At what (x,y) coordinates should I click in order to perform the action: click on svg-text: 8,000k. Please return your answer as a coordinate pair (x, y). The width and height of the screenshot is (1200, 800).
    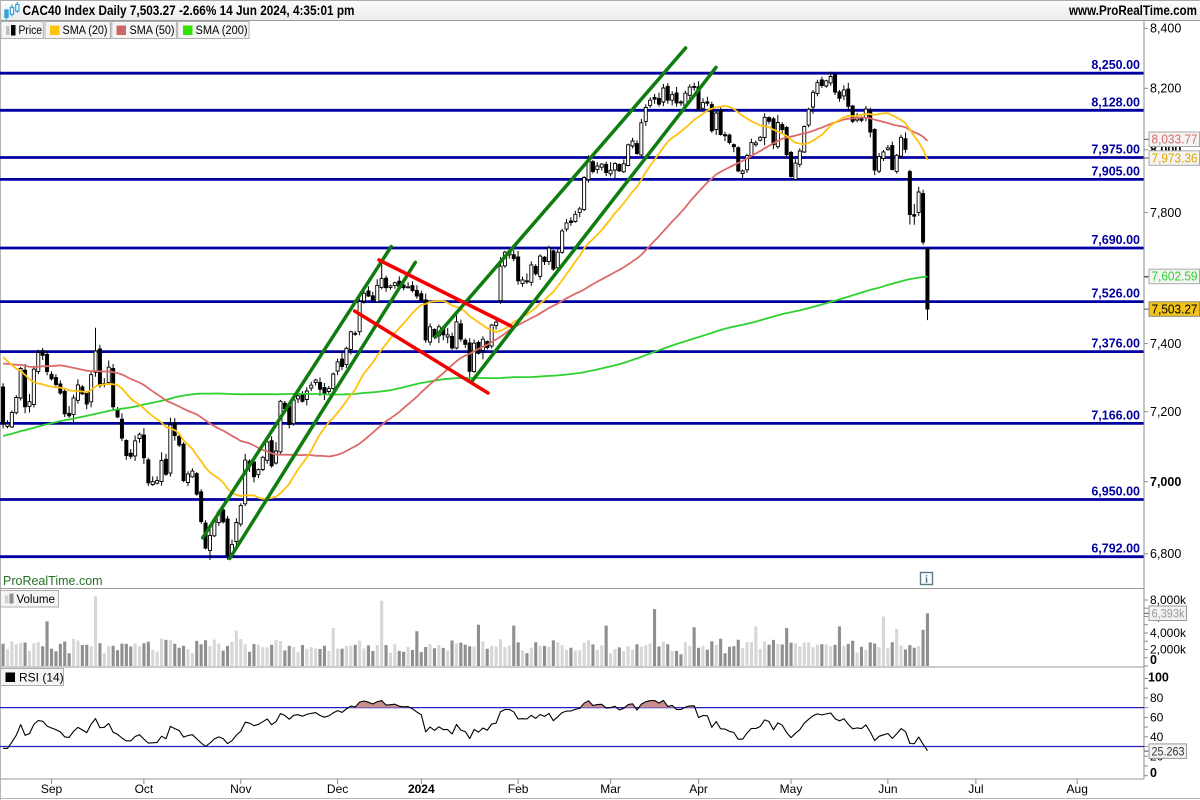
    Looking at the image, I should click on (1168, 600).